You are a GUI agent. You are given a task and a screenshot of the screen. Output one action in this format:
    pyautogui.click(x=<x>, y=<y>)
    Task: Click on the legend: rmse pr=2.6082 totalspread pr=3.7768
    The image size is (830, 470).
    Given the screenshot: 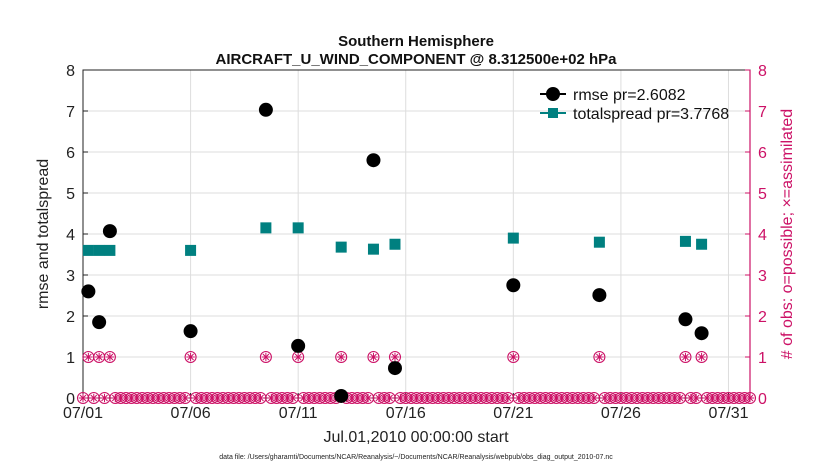 What is the action you would take?
    pyautogui.click(x=634, y=105)
    